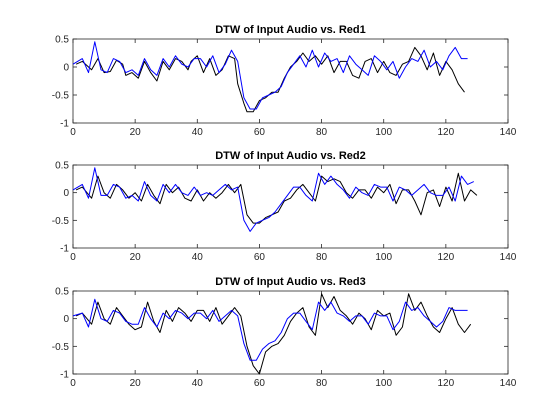 The width and height of the screenshot is (560, 420). Describe the element at coordinates (290, 282) in the screenshot. I see `chart-title: DTW of Input Audio vs. Red3` at that location.